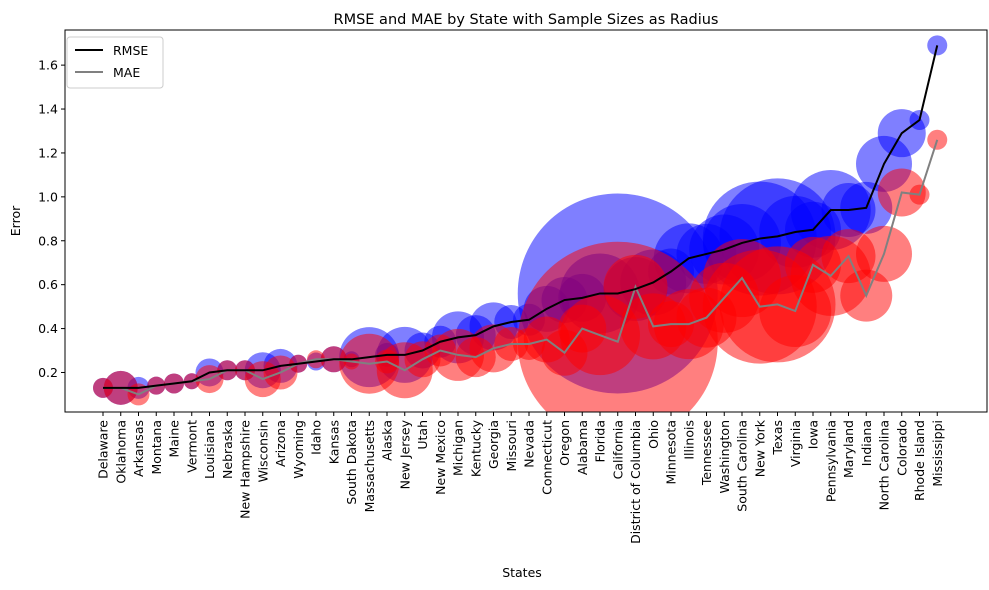  Describe the element at coordinates (333, 442) in the screenshot. I see `x-tick-label: Kansas` at that location.